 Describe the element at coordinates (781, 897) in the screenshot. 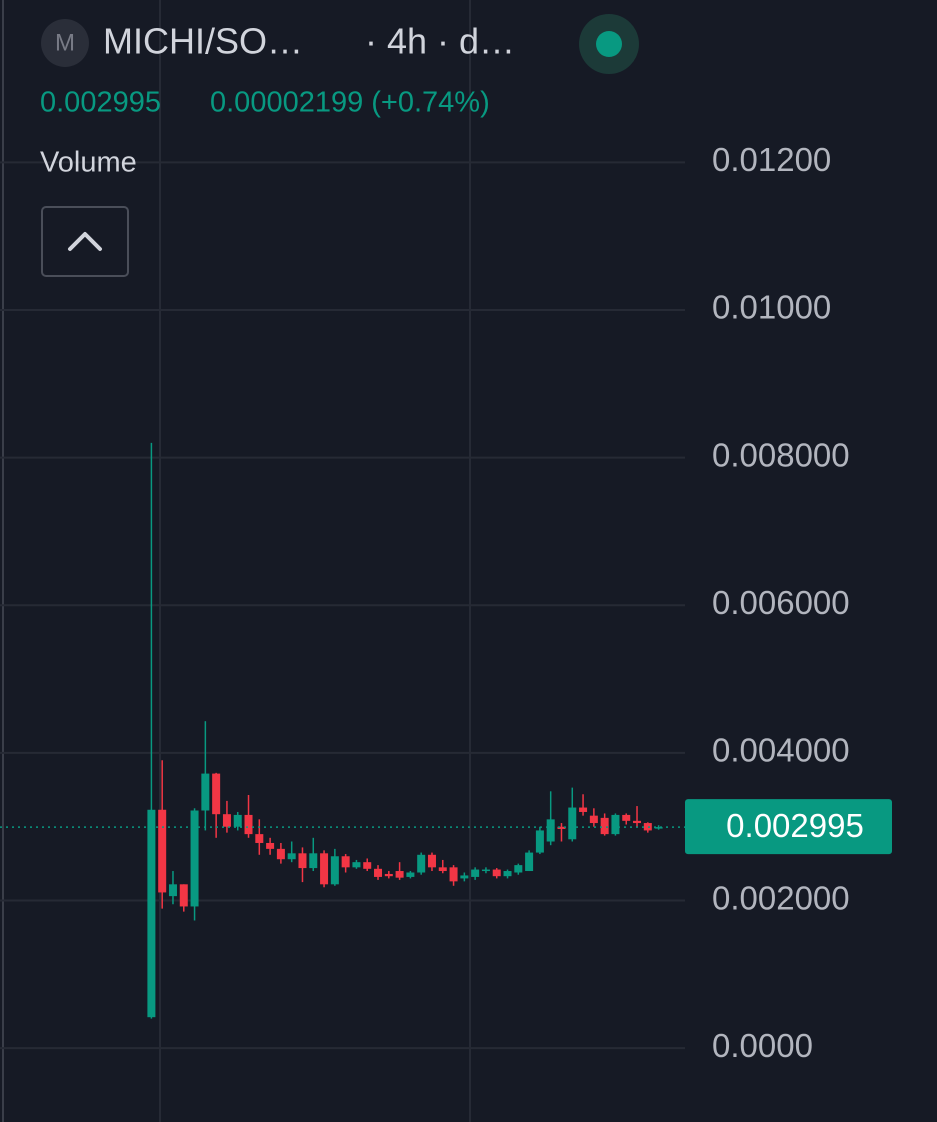

I see `y-tick-label: 0.002000` at that location.